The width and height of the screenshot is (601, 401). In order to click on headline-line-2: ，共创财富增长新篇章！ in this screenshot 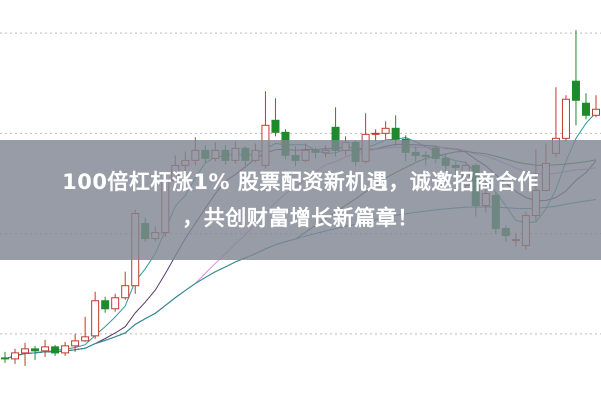, I will do `click(300, 218)`.